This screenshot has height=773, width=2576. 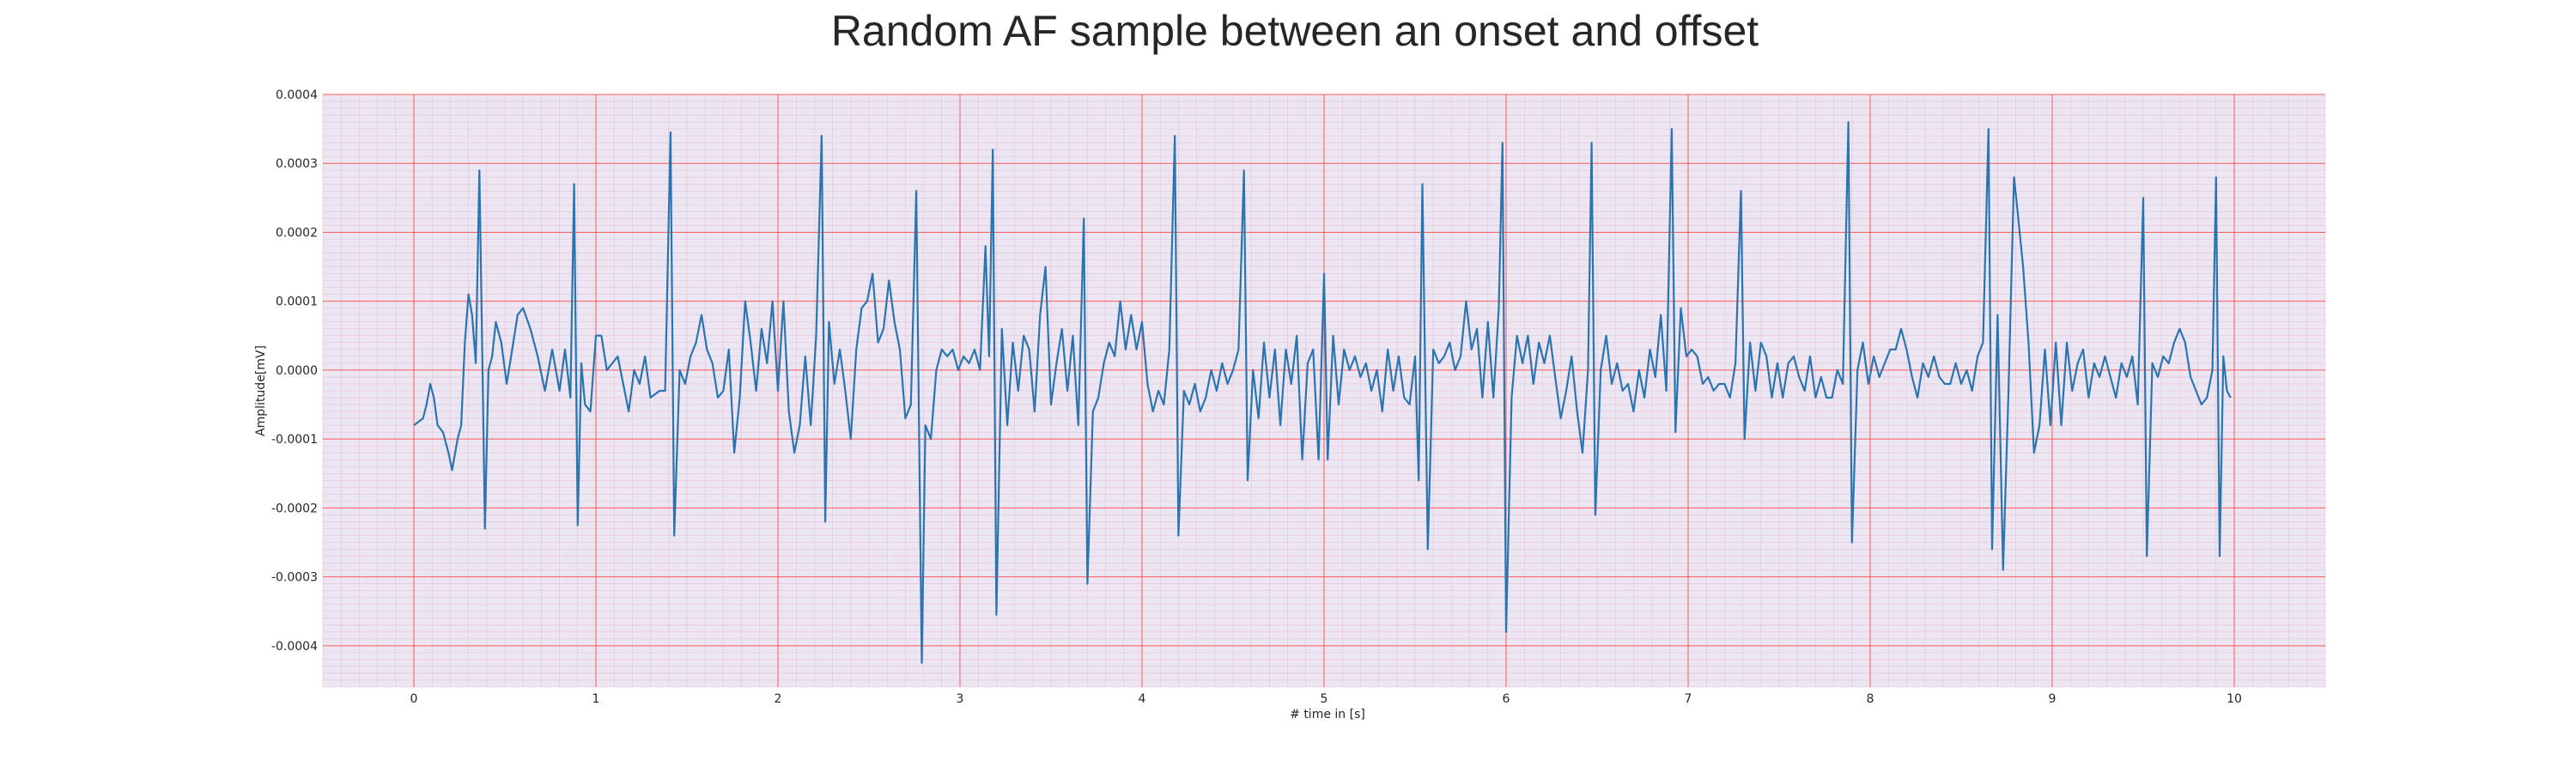 I want to click on x-tick-label: 0, so click(x=414, y=699).